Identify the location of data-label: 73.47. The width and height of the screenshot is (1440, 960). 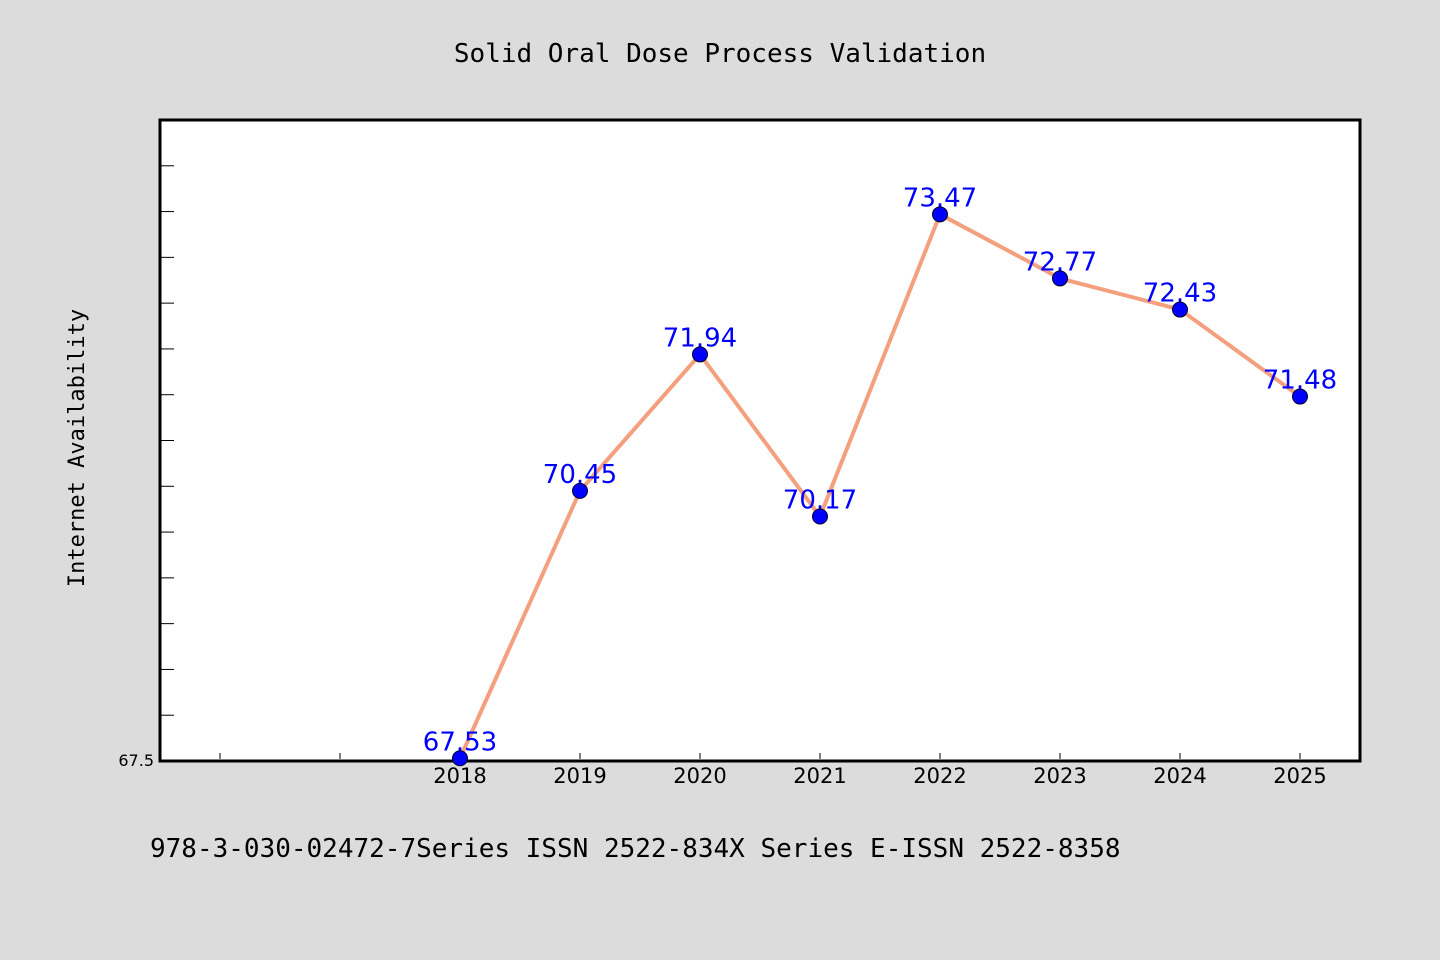
(940, 198).